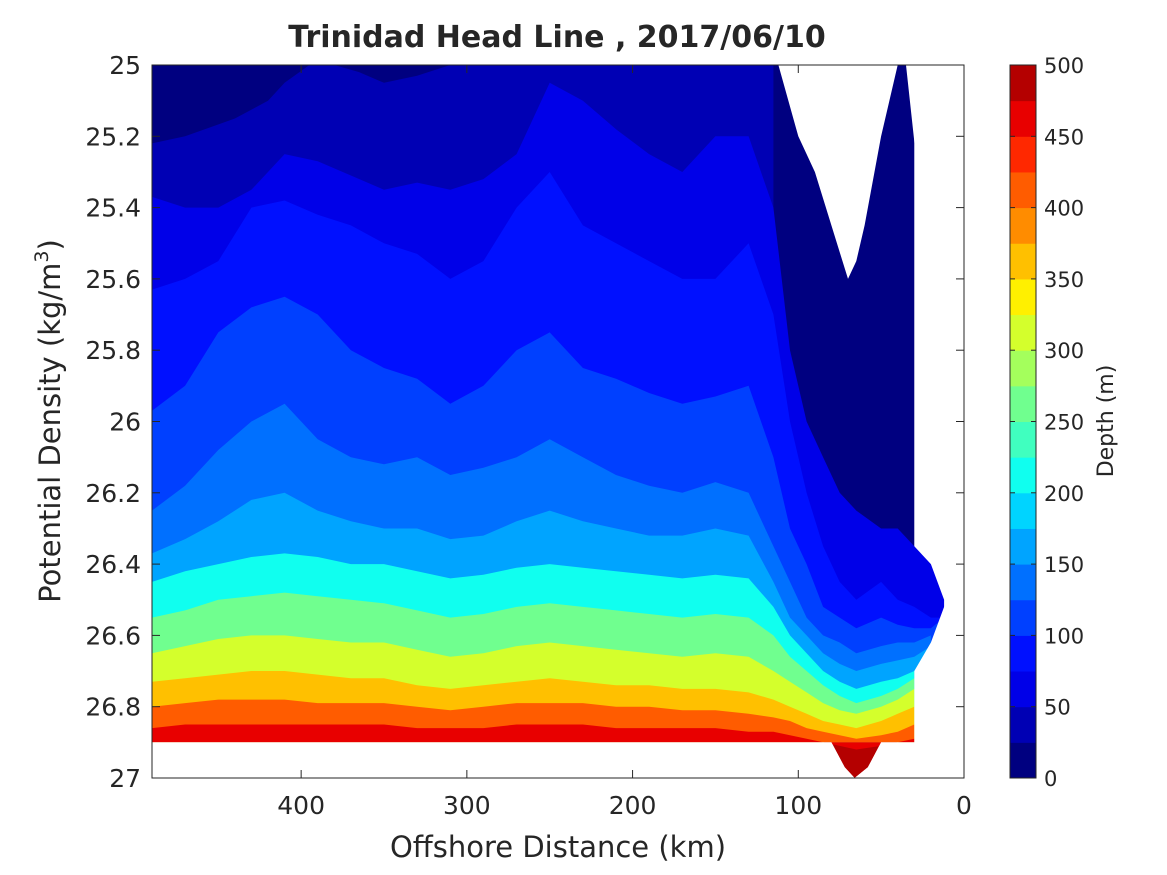  What do you see at coordinates (125, 778) in the screenshot?
I see `y-tick-label: 27` at bounding box center [125, 778].